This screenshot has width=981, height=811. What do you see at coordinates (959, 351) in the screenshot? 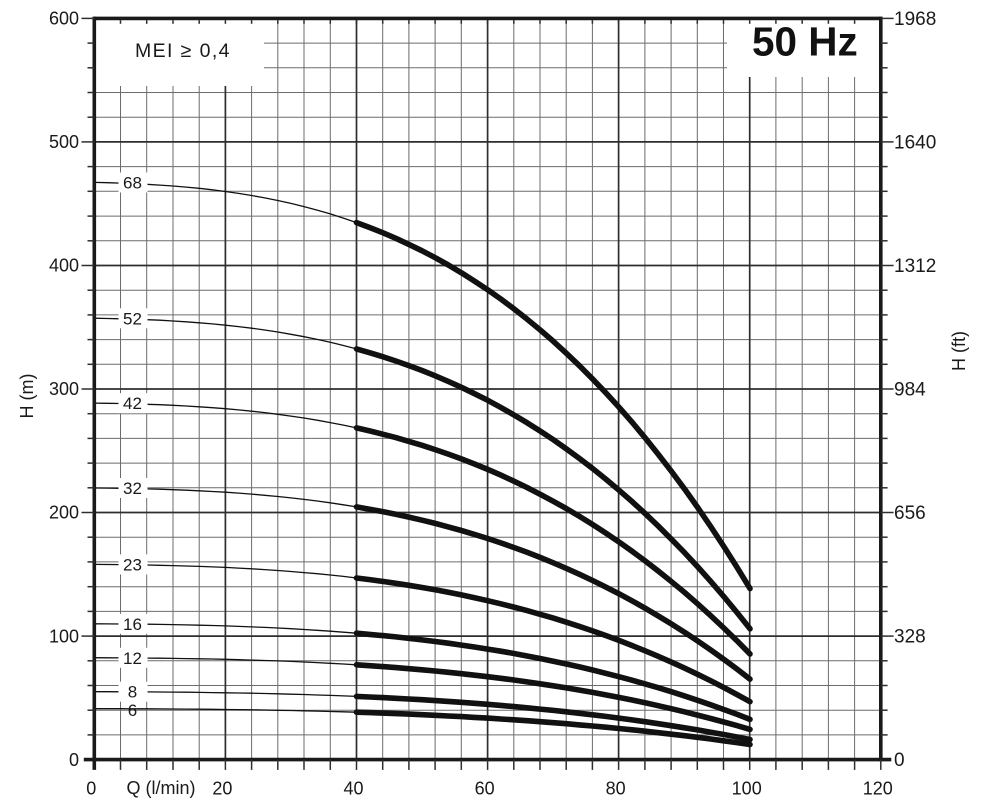
I see `svg-text: H (ft)` at bounding box center [959, 351].